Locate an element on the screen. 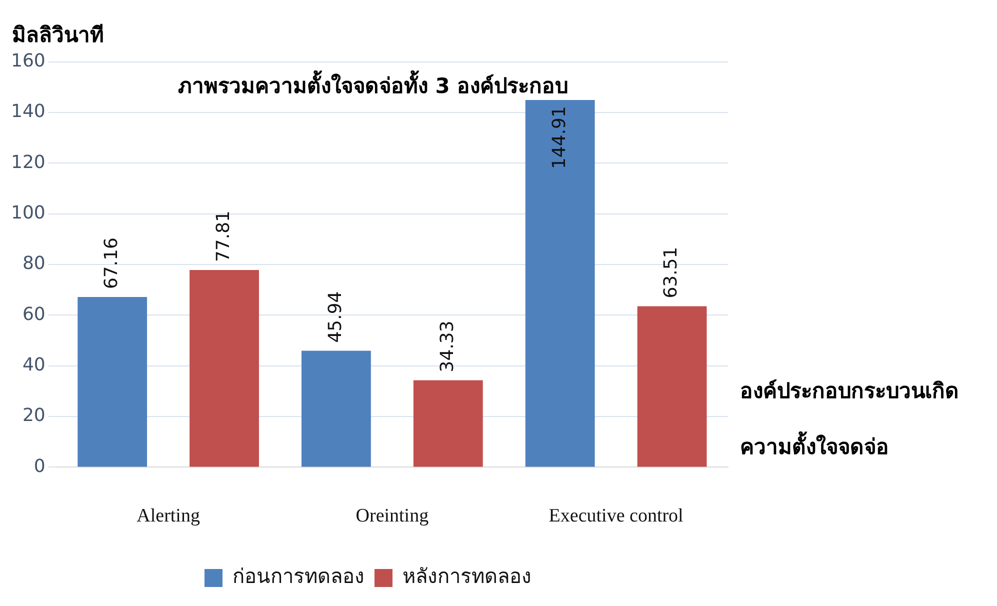  text: ภาพรวมความตั้งใจจดจ่อทั้ง 3 องค์ประกอบ is located at coordinates (373, 86).